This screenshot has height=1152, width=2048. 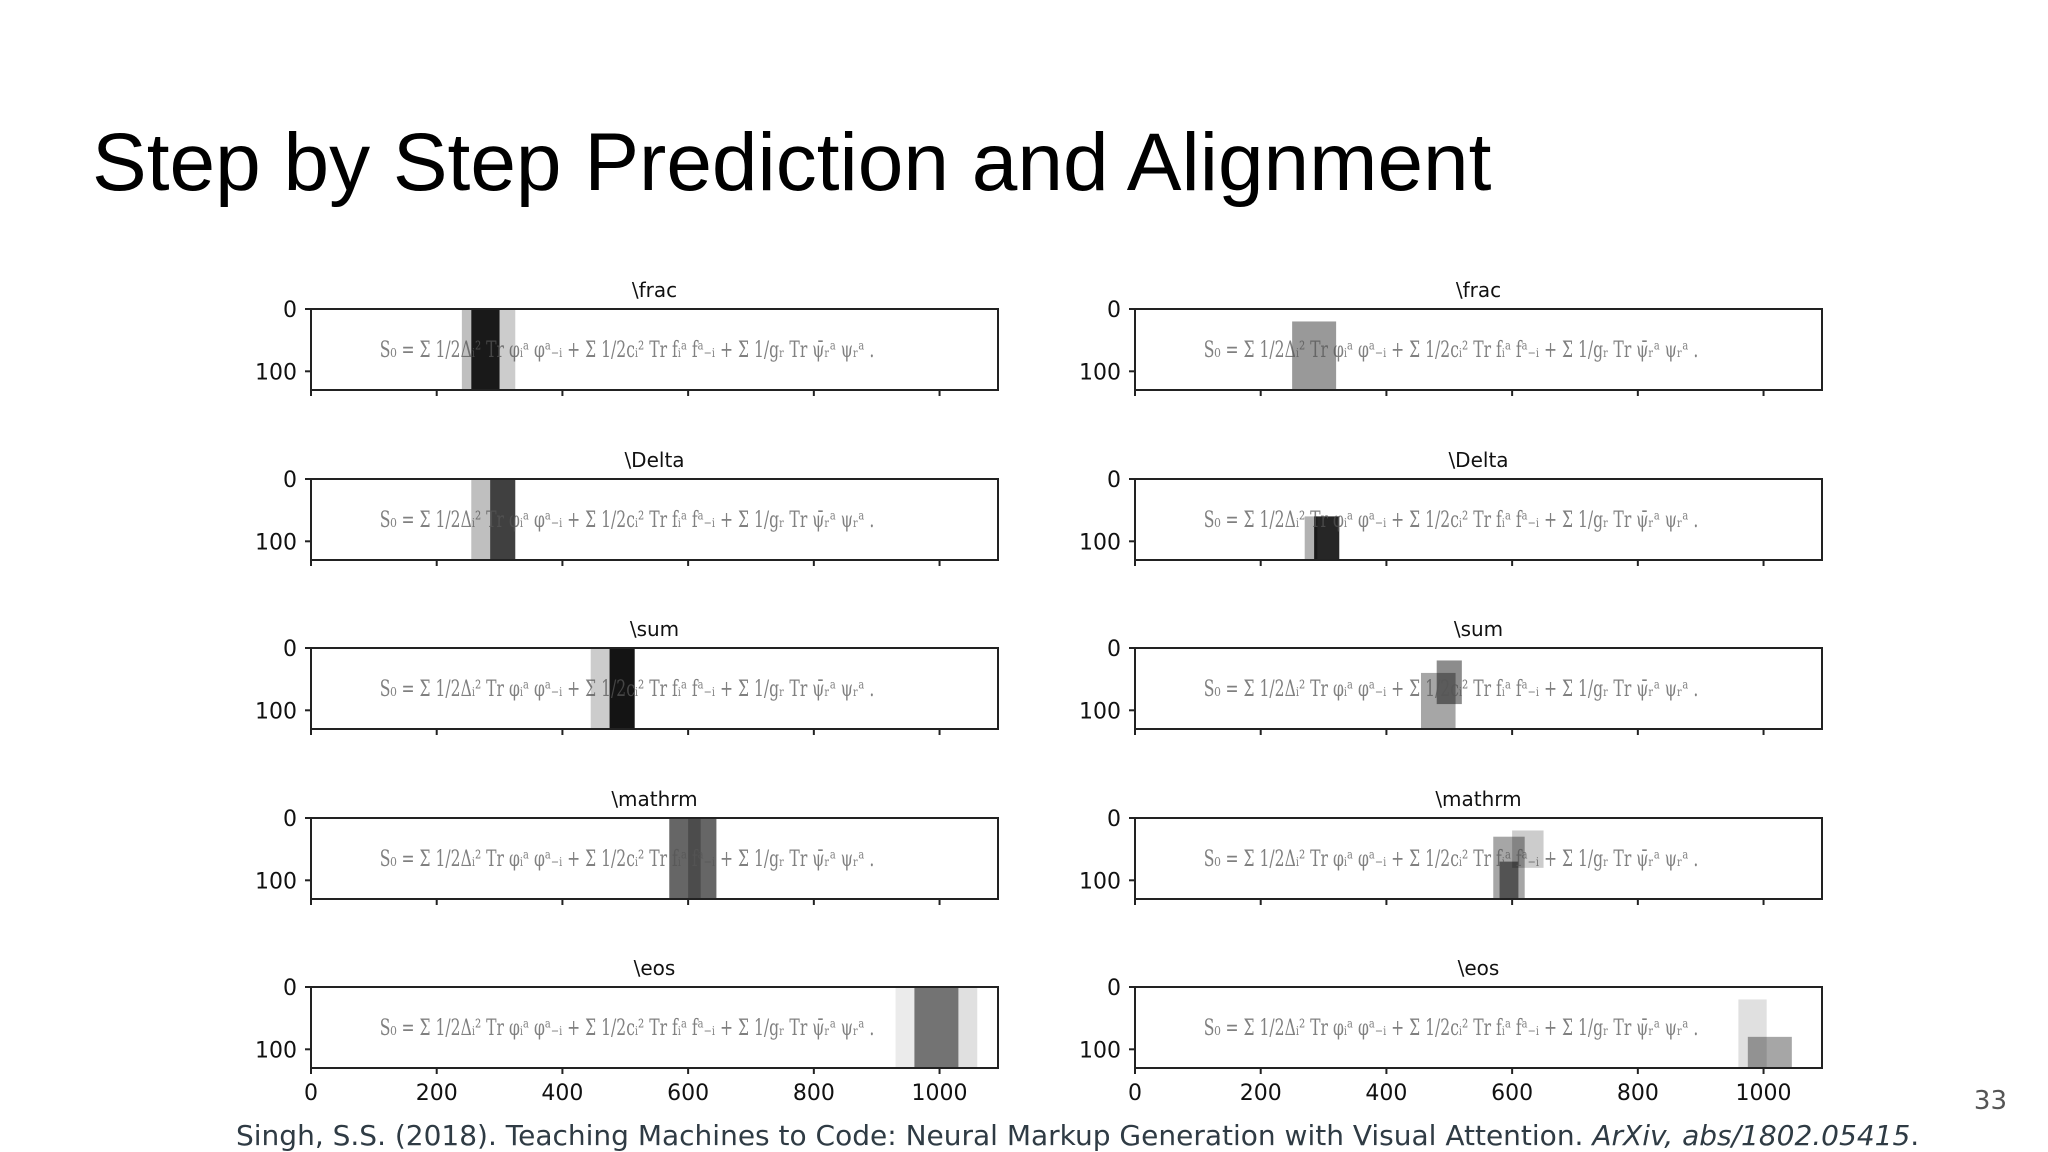 I want to click on right-panel-5-ytick-label: 0, so click(x=1114, y=988).